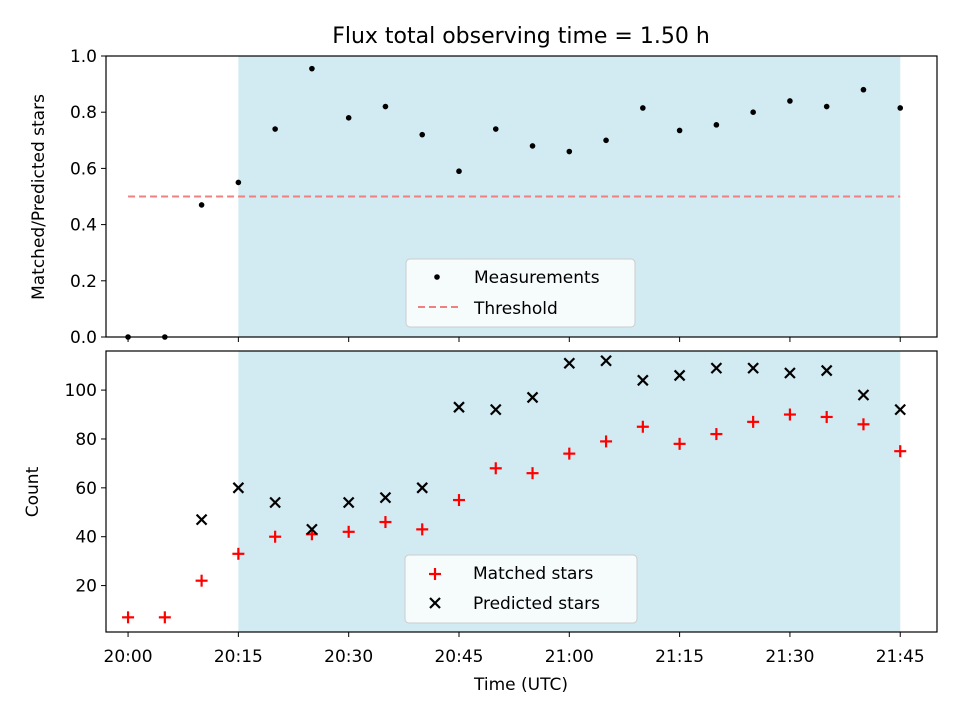 The height and width of the screenshot is (720, 960). What do you see at coordinates (437, 277) in the screenshot?
I see `legend-measurements-marker` at bounding box center [437, 277].